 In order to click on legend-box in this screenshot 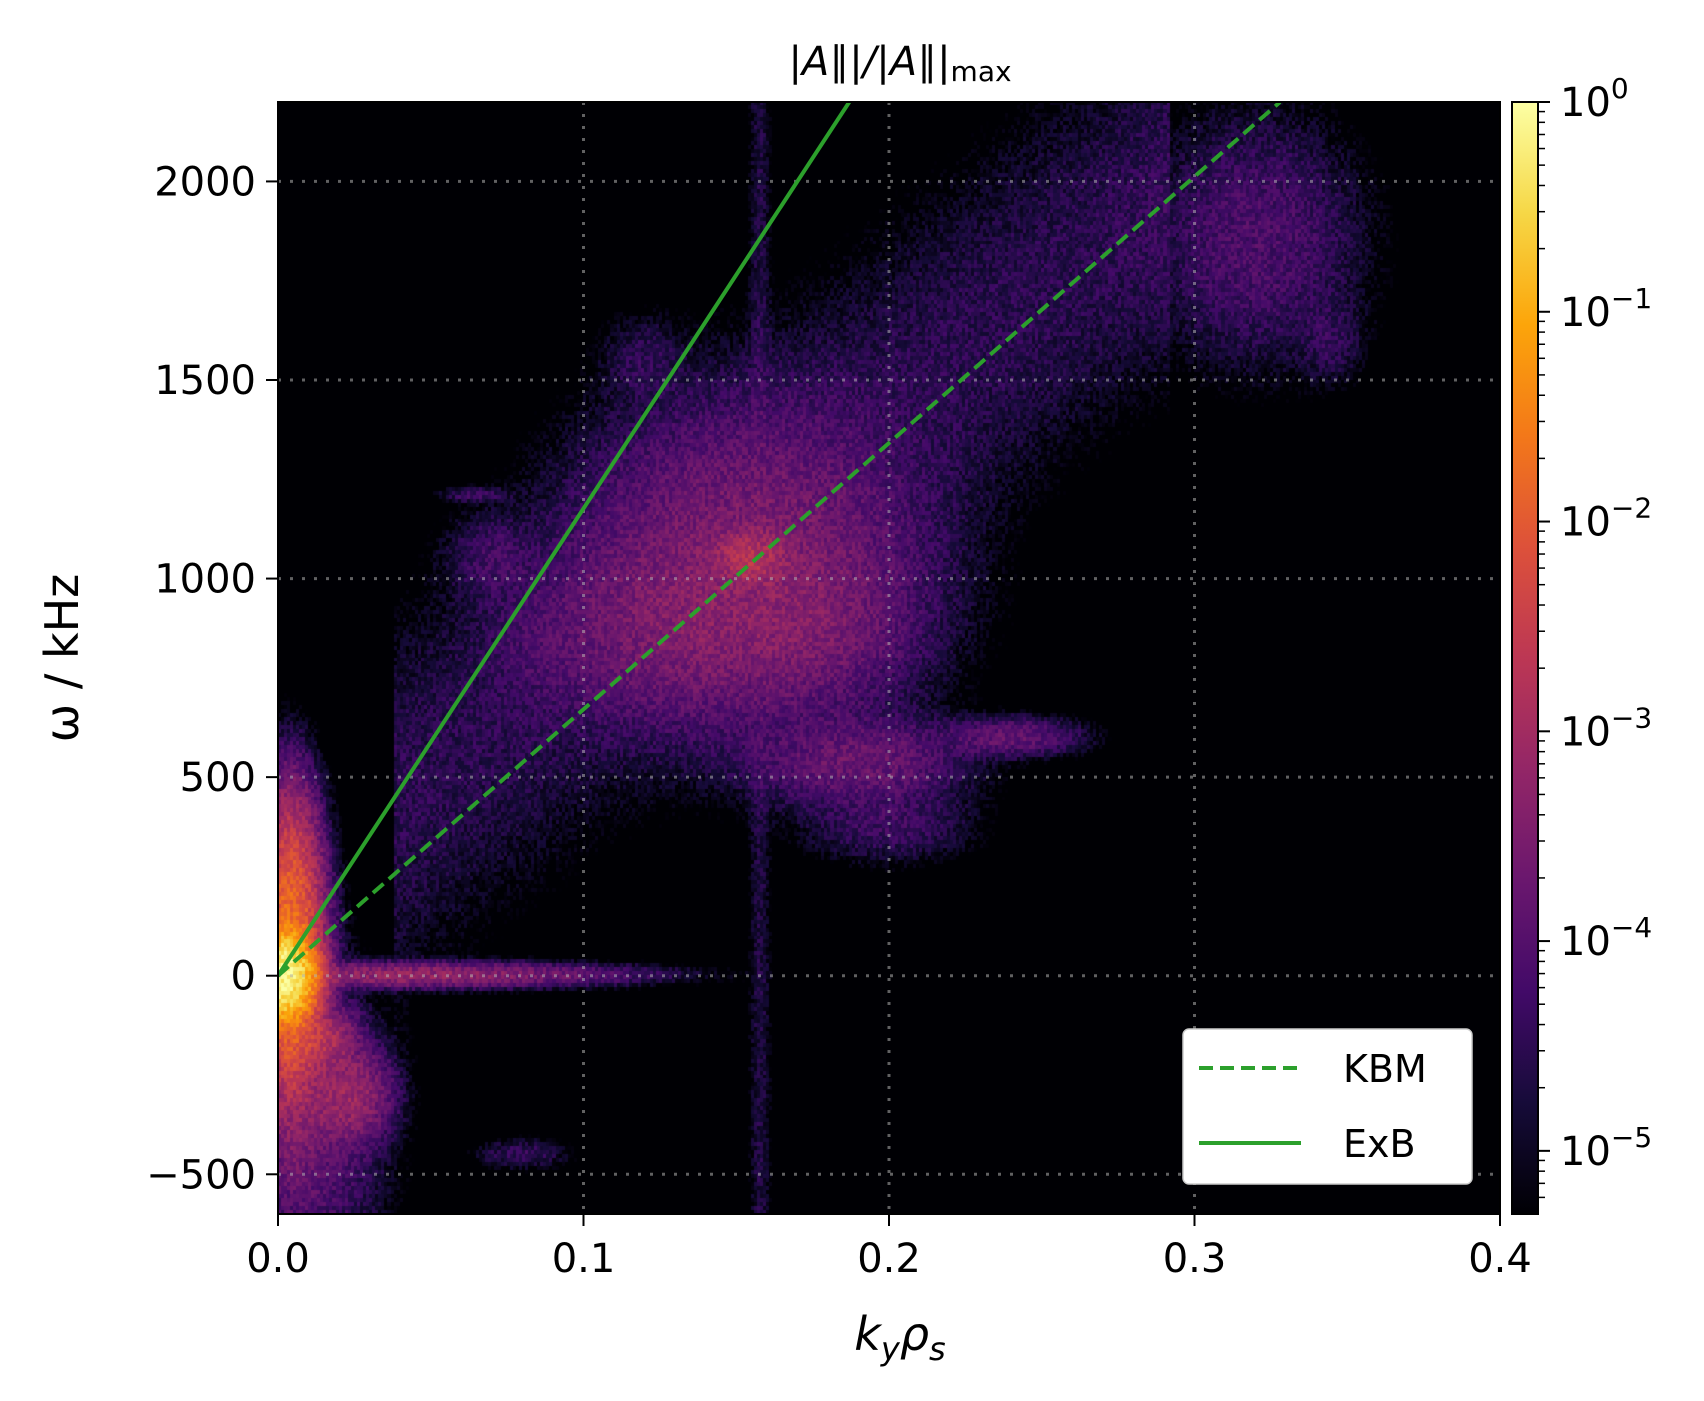, I will do `click(1327, 1106)`.